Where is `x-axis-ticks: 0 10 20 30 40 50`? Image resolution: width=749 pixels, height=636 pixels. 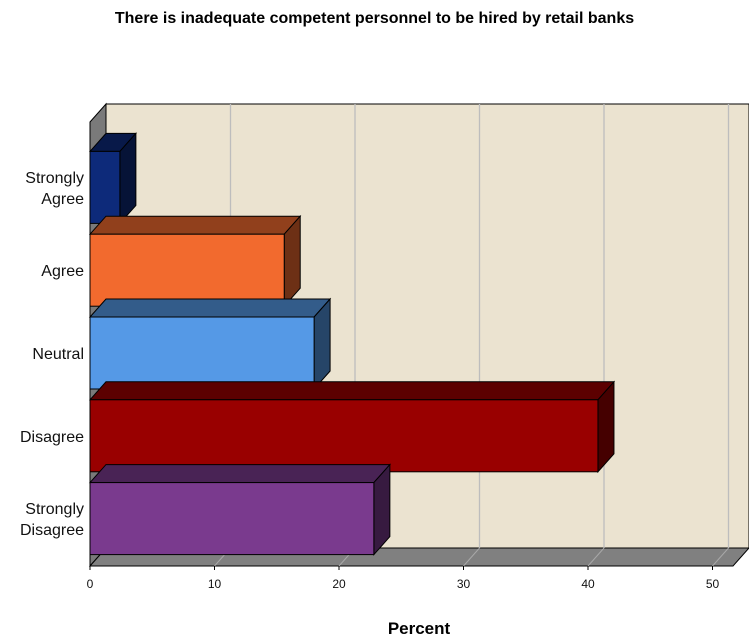
x-axis-ticks: 0 10 20 30 40 50 is located at coordinates (403, 578).